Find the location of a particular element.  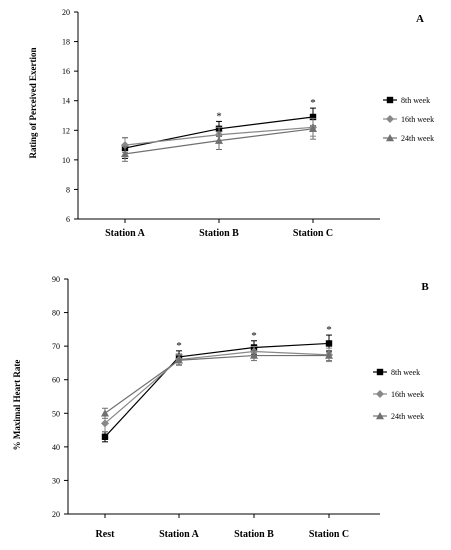

panel-label: B is located at coordinates (425, 287).